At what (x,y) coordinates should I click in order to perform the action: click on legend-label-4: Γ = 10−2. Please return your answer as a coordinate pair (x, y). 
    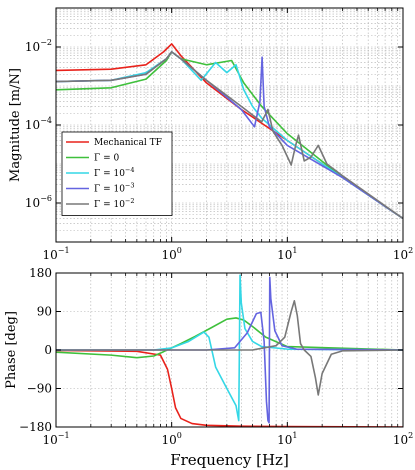
    Looking at the image, I should click on (114, 203).